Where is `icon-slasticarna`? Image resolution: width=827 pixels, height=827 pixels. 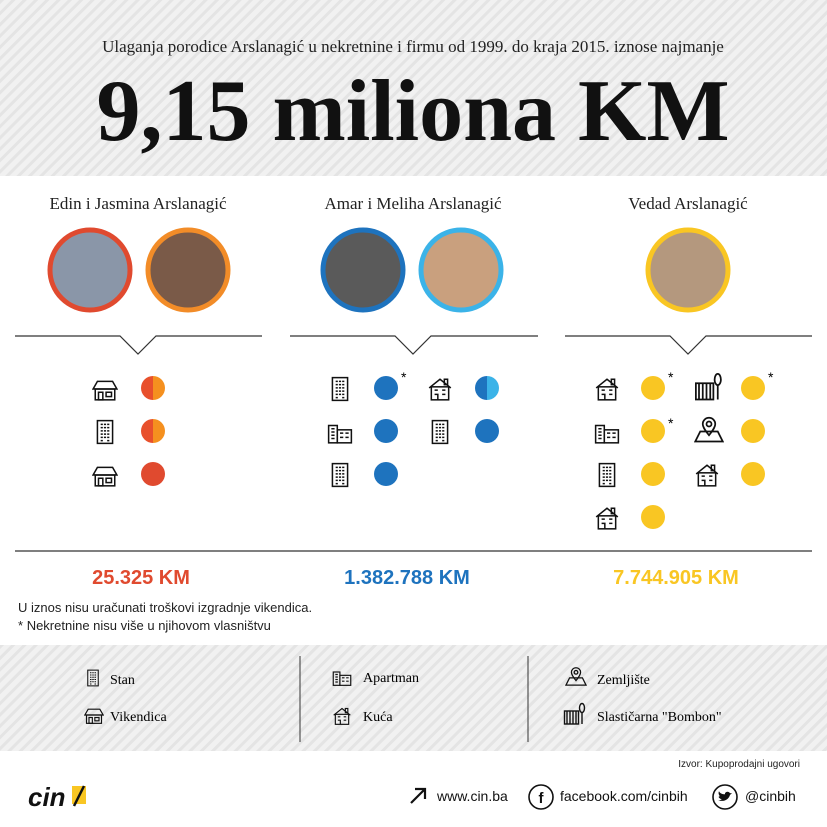 icon-slasticarna is located at coordinates (708, 387).